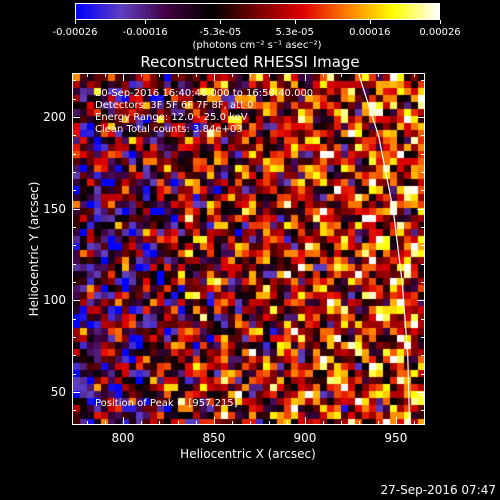 The image size is (500, 500). Describe the element at coordinates (204, 93) in the screenshot. I see `info-time-range: 20-Sep-2016 16:40:40.000 to 16:50:40.000` at that location.